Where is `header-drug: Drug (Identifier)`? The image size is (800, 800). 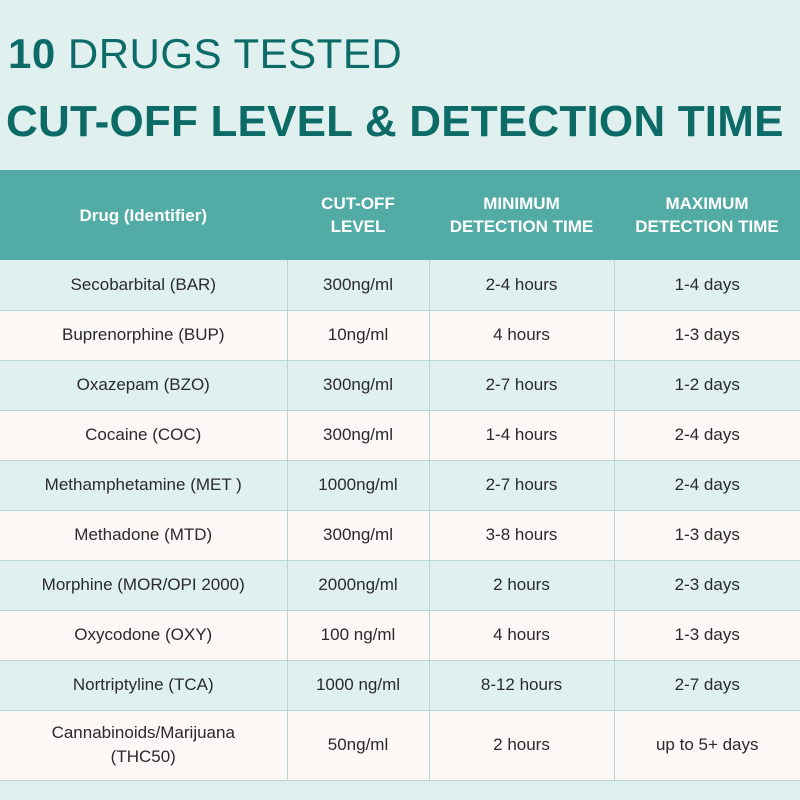
header-drug: Drug (Identifier) is located at coordinates (144, 215).